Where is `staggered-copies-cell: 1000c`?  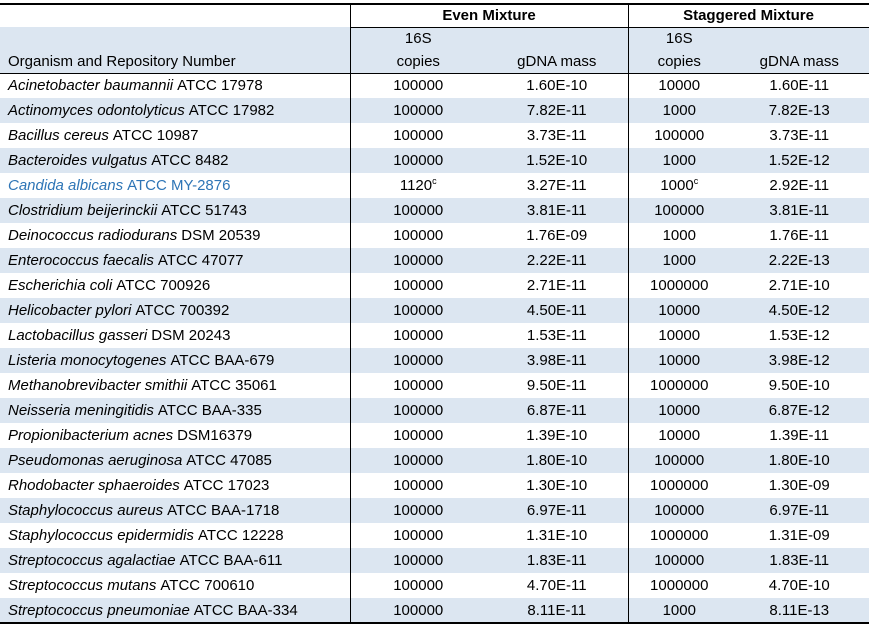 staggered-copies-cell: 1000c is located at coordinates (678, 185).